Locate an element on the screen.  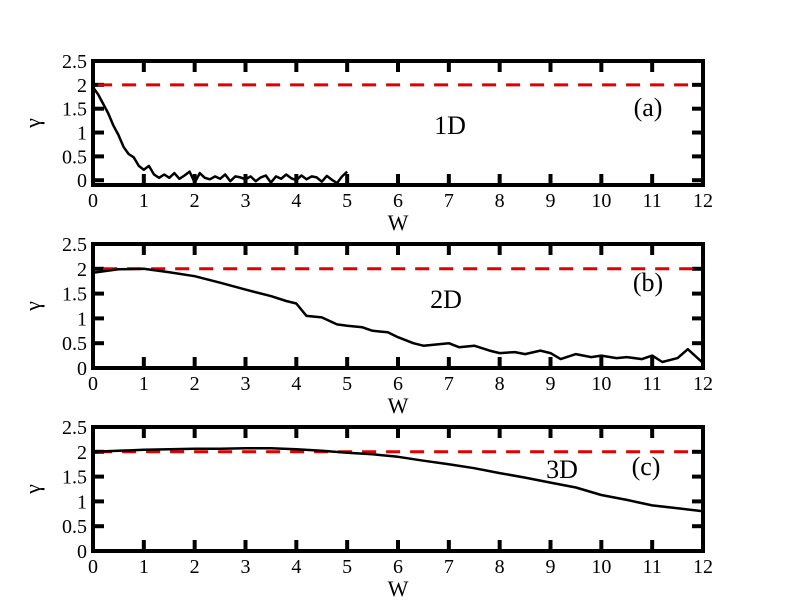
dimension-label: 2D is located at coordinates (446, 299).